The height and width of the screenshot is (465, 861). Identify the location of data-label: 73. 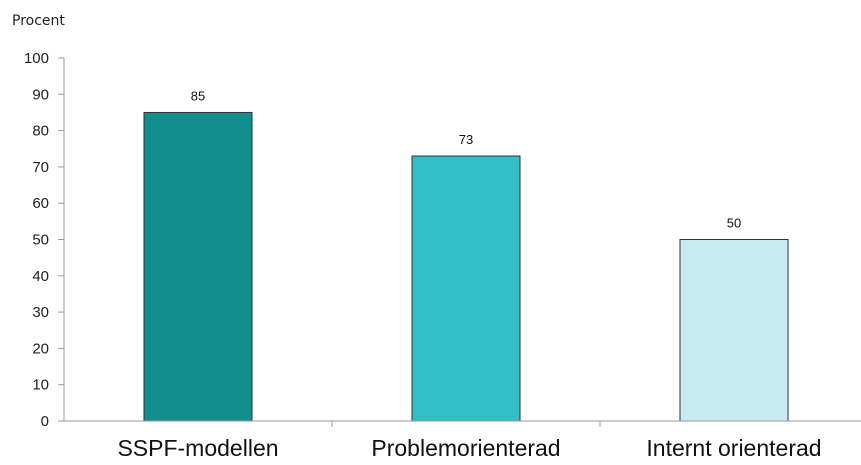
(466, 139).